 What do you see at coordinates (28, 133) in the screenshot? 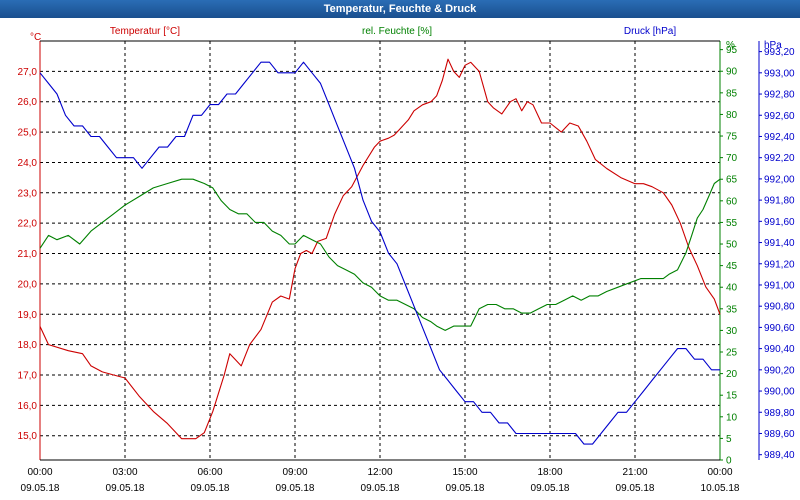
I see `temperature-tick-label: 25,0` at bounding box center [28, 133].